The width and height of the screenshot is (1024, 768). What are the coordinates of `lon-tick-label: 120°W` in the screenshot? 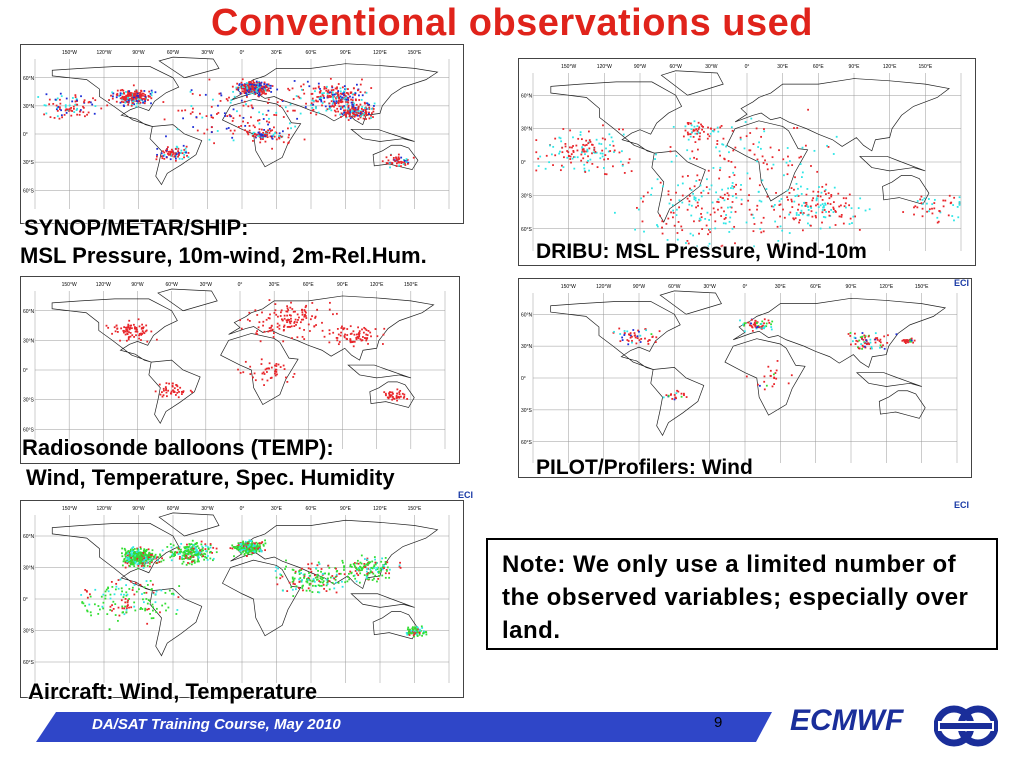 It's located at (103, 285).